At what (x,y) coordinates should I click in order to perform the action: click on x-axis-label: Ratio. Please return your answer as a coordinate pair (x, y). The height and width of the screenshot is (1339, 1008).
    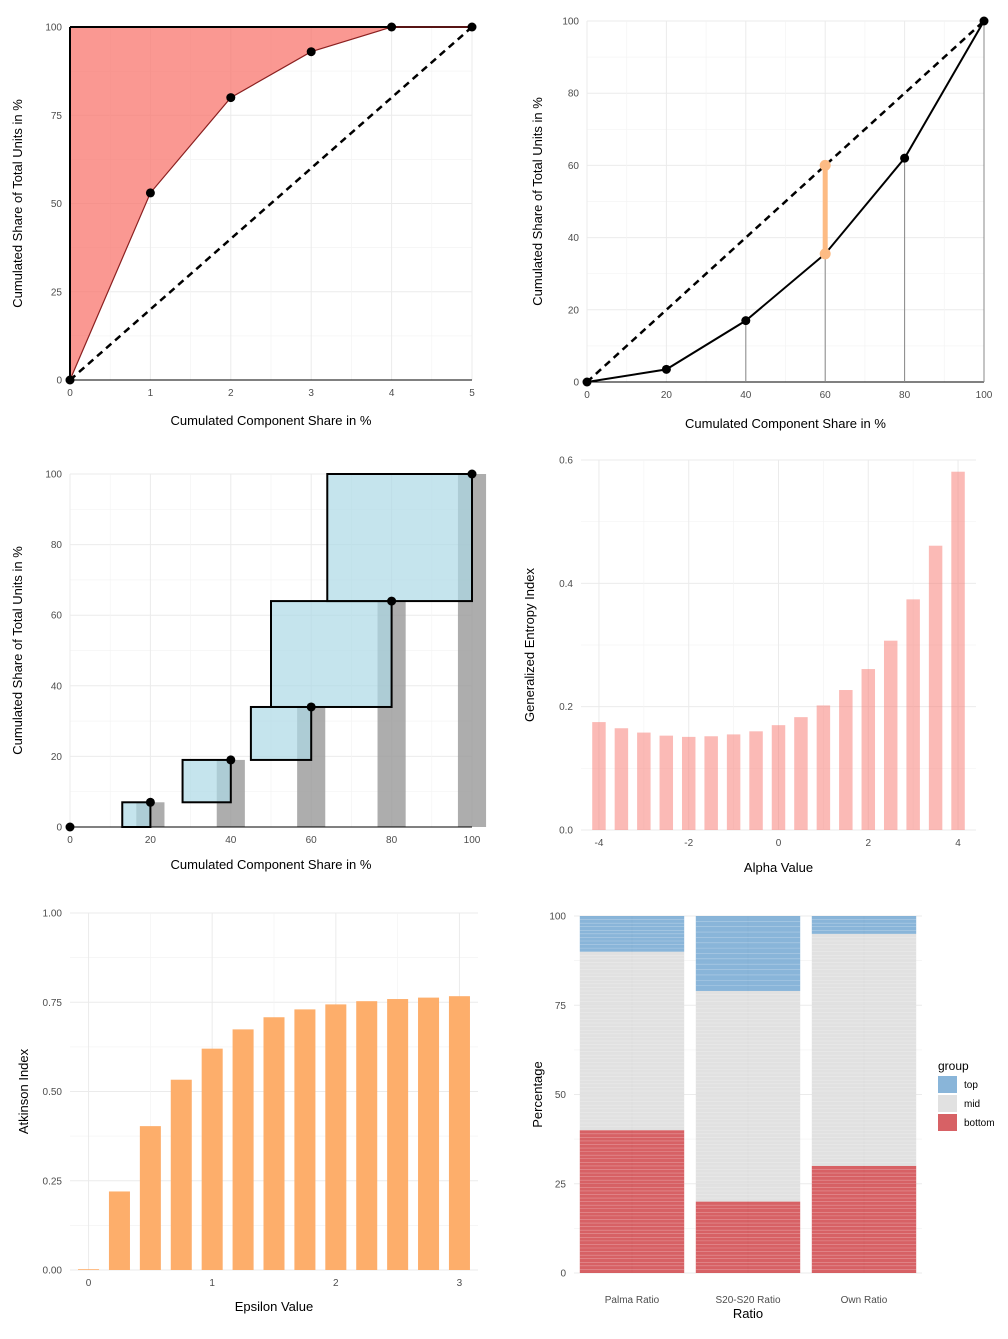
    Looking at the image, I should click on (748, 1313).